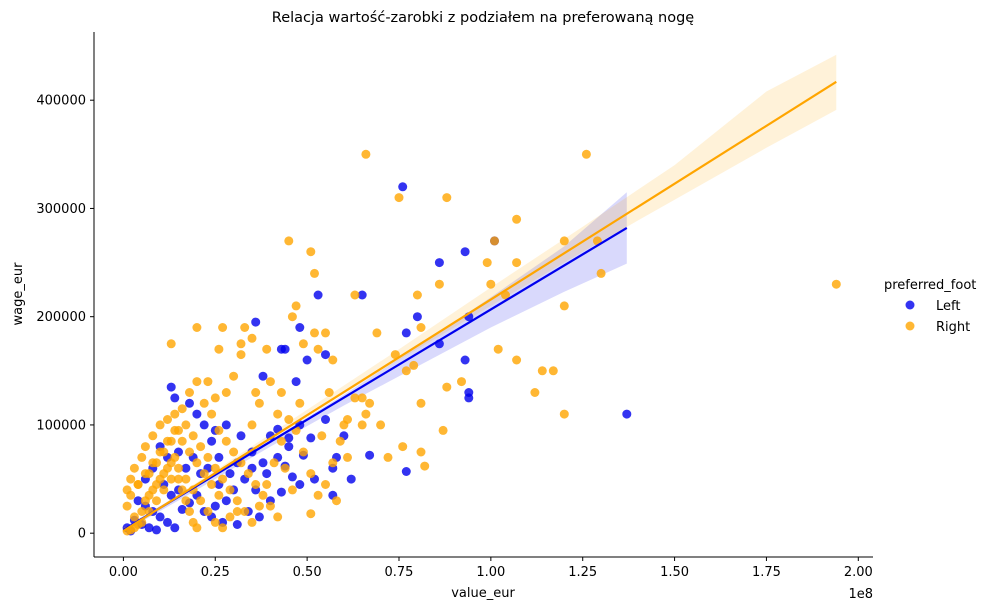  What do you see at coordinates (930, 306) in the screenshot?
I see `legend: preferred_foot Left Right` at bounding box center [930, 306].